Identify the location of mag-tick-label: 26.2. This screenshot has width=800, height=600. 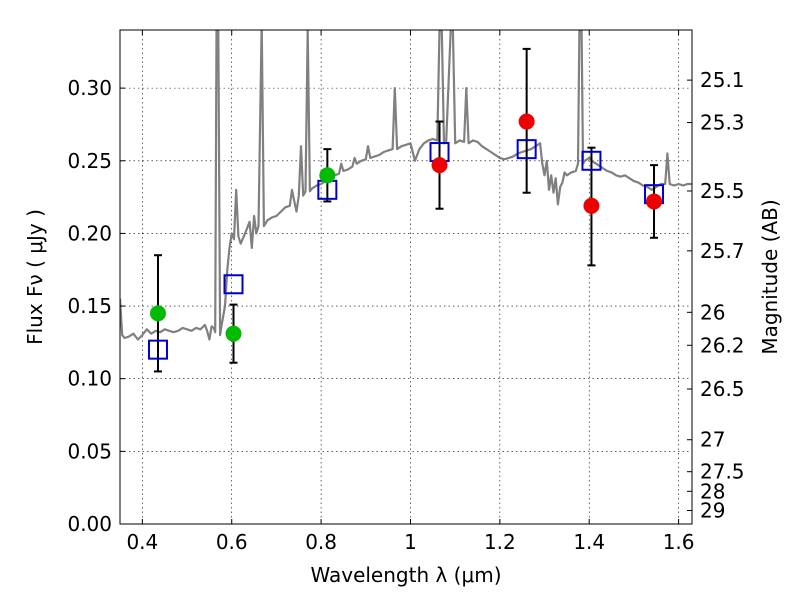
(722, 345).